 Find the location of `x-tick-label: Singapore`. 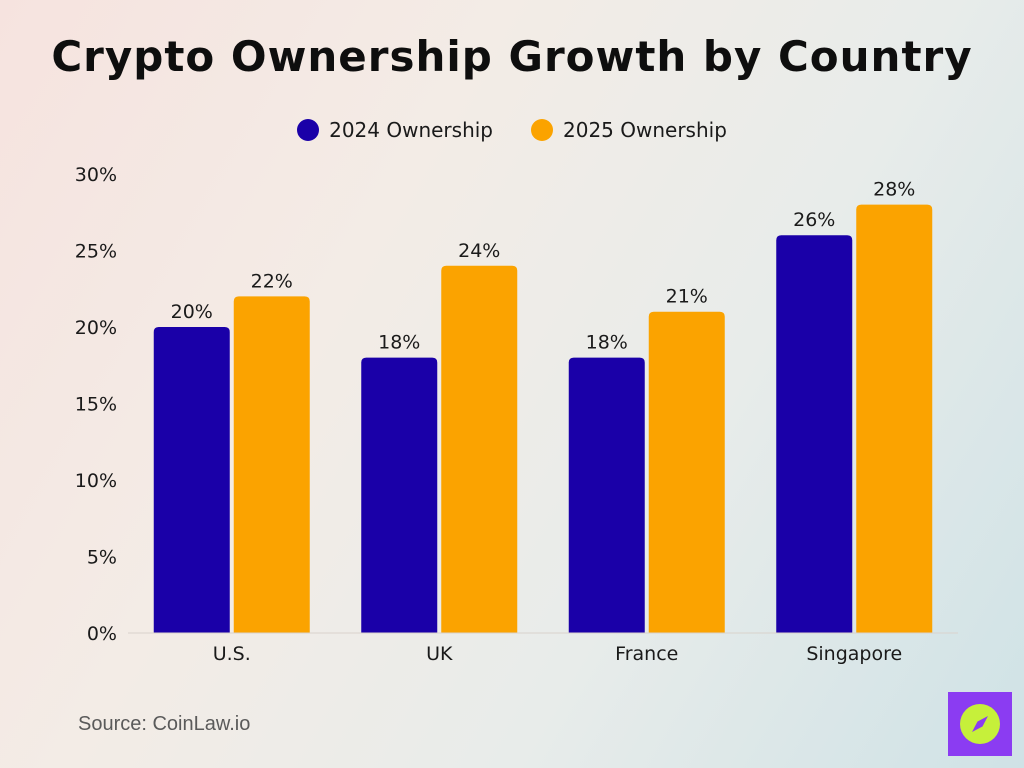

x-tick-label: Singapore is located at coordinates (854, 654).